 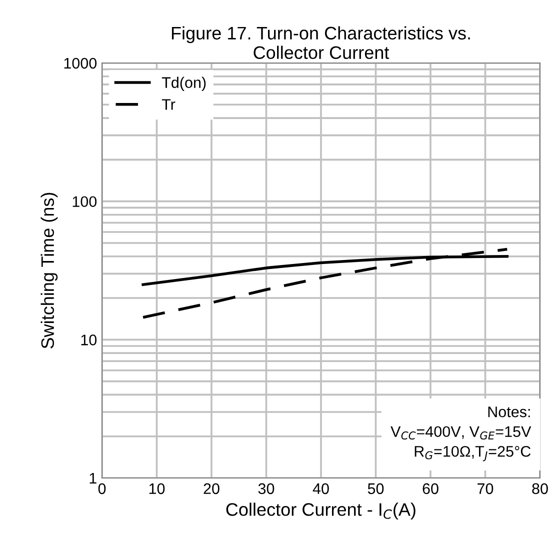 What do you see at coordinates (266, 488) in the screenshot?
I see `x-tick-label: 30` at bounding box center [266, 488].